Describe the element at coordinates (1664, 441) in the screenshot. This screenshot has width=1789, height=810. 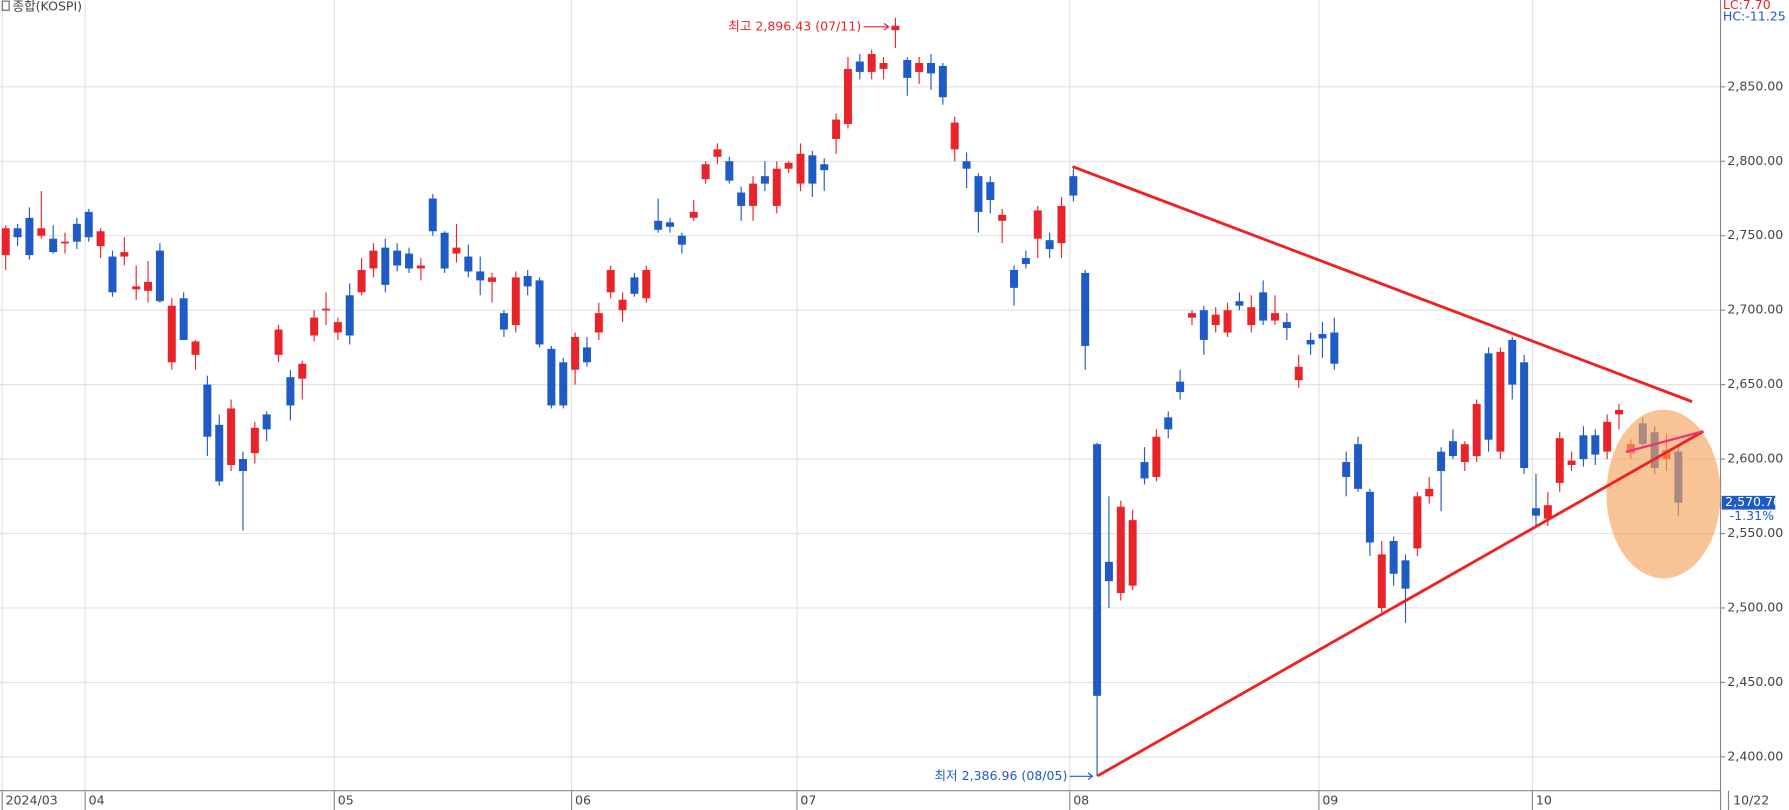
I see `support-trendline-tail` at that location.